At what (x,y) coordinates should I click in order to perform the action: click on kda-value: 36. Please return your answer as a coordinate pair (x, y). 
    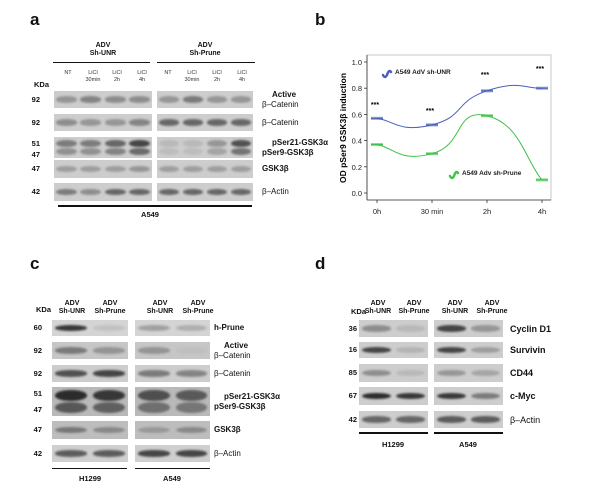
    Looking at the image, I should click on (352, 328).